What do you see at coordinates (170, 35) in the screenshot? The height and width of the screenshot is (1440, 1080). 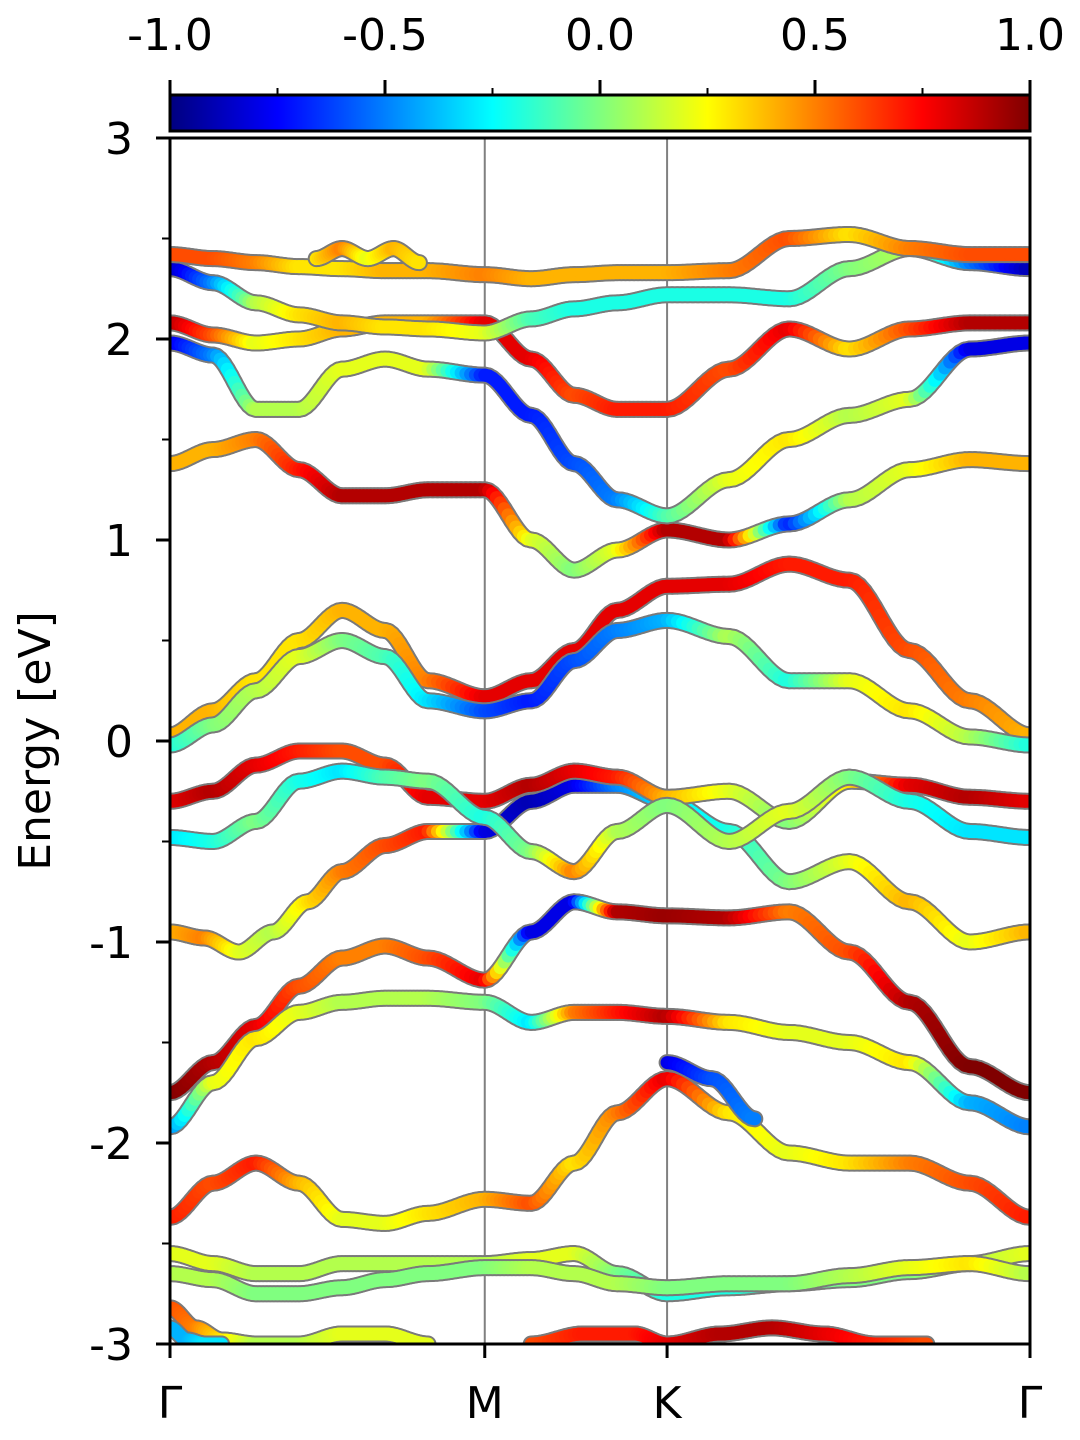 I see `colorbar-tick-label: -1.0` at bounding box center [170, 35].